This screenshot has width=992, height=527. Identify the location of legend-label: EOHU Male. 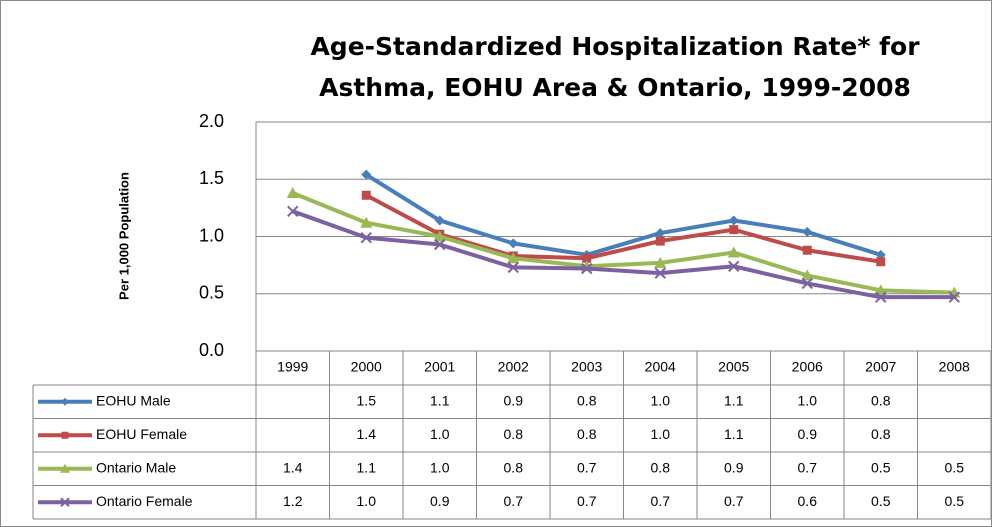
(133, 400).